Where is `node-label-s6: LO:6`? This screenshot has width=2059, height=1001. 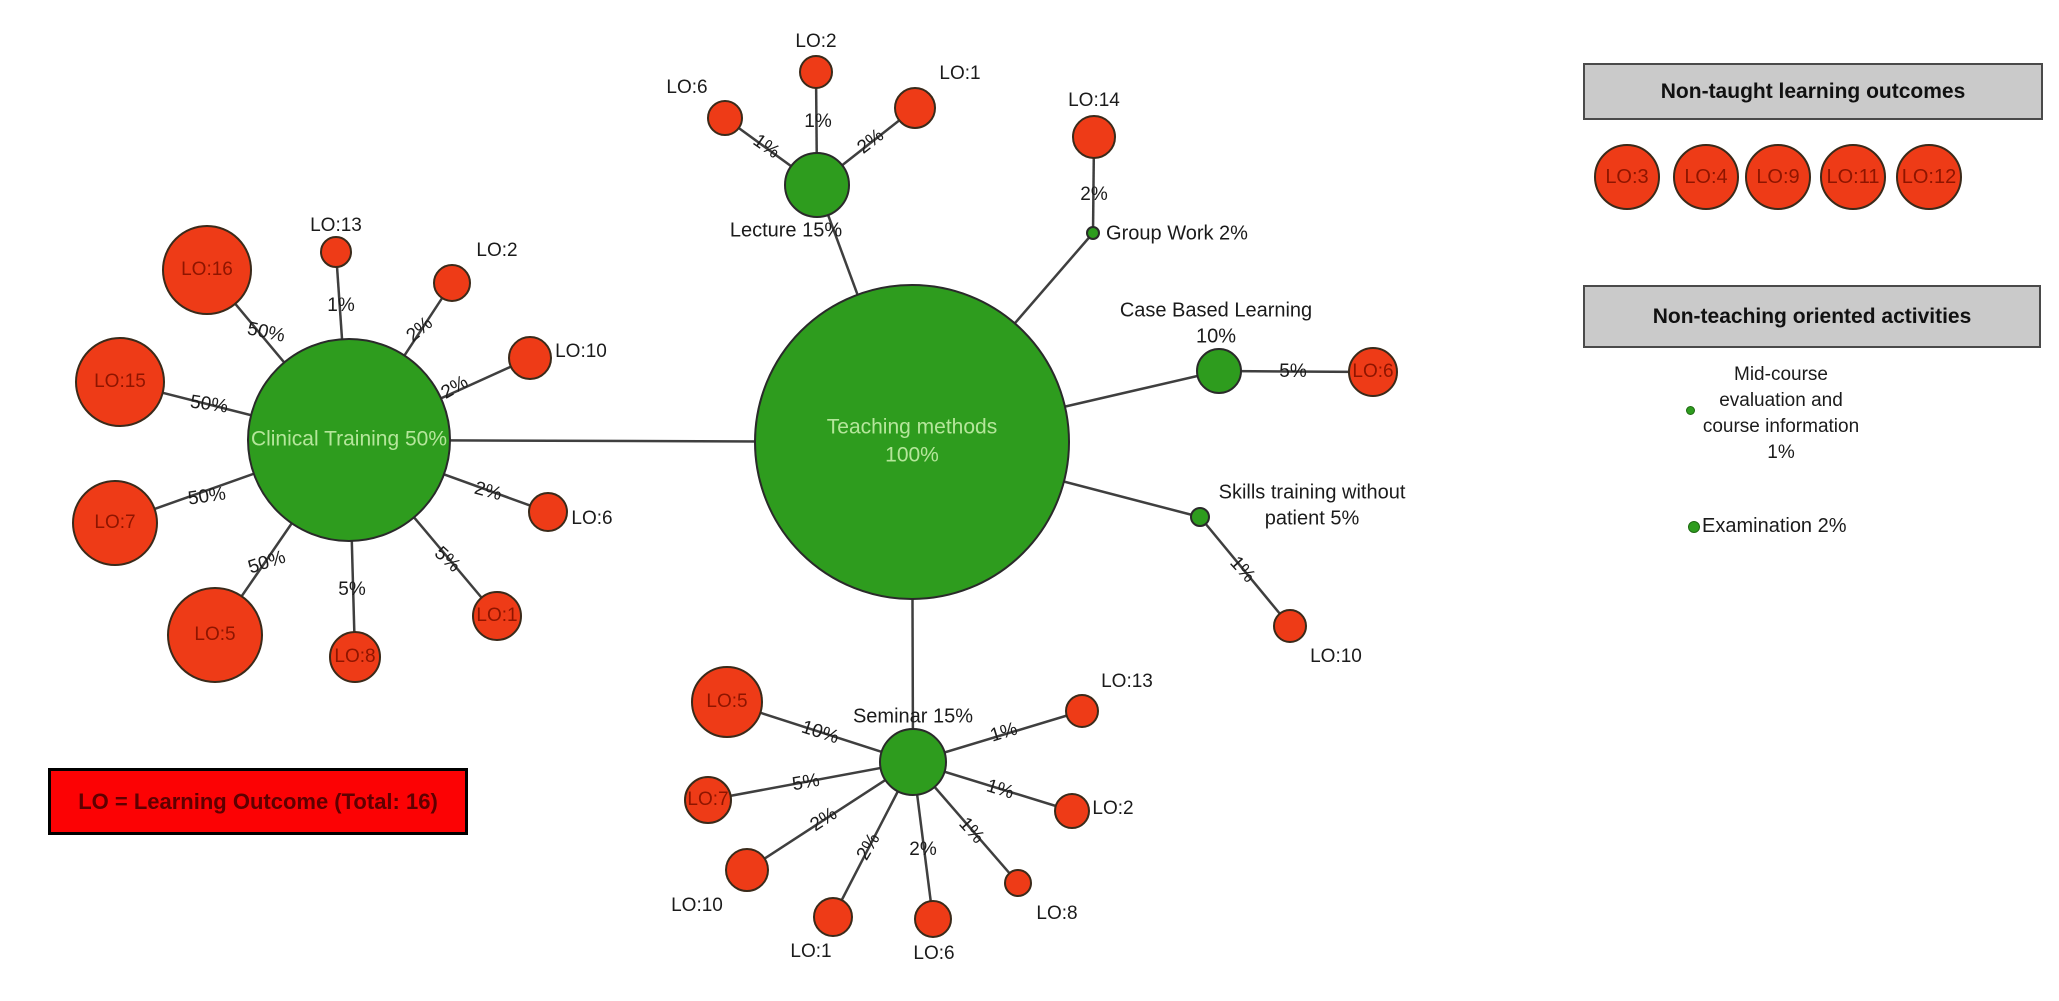 node-label-s6: LO:6 is located at coordinates (933, 953).